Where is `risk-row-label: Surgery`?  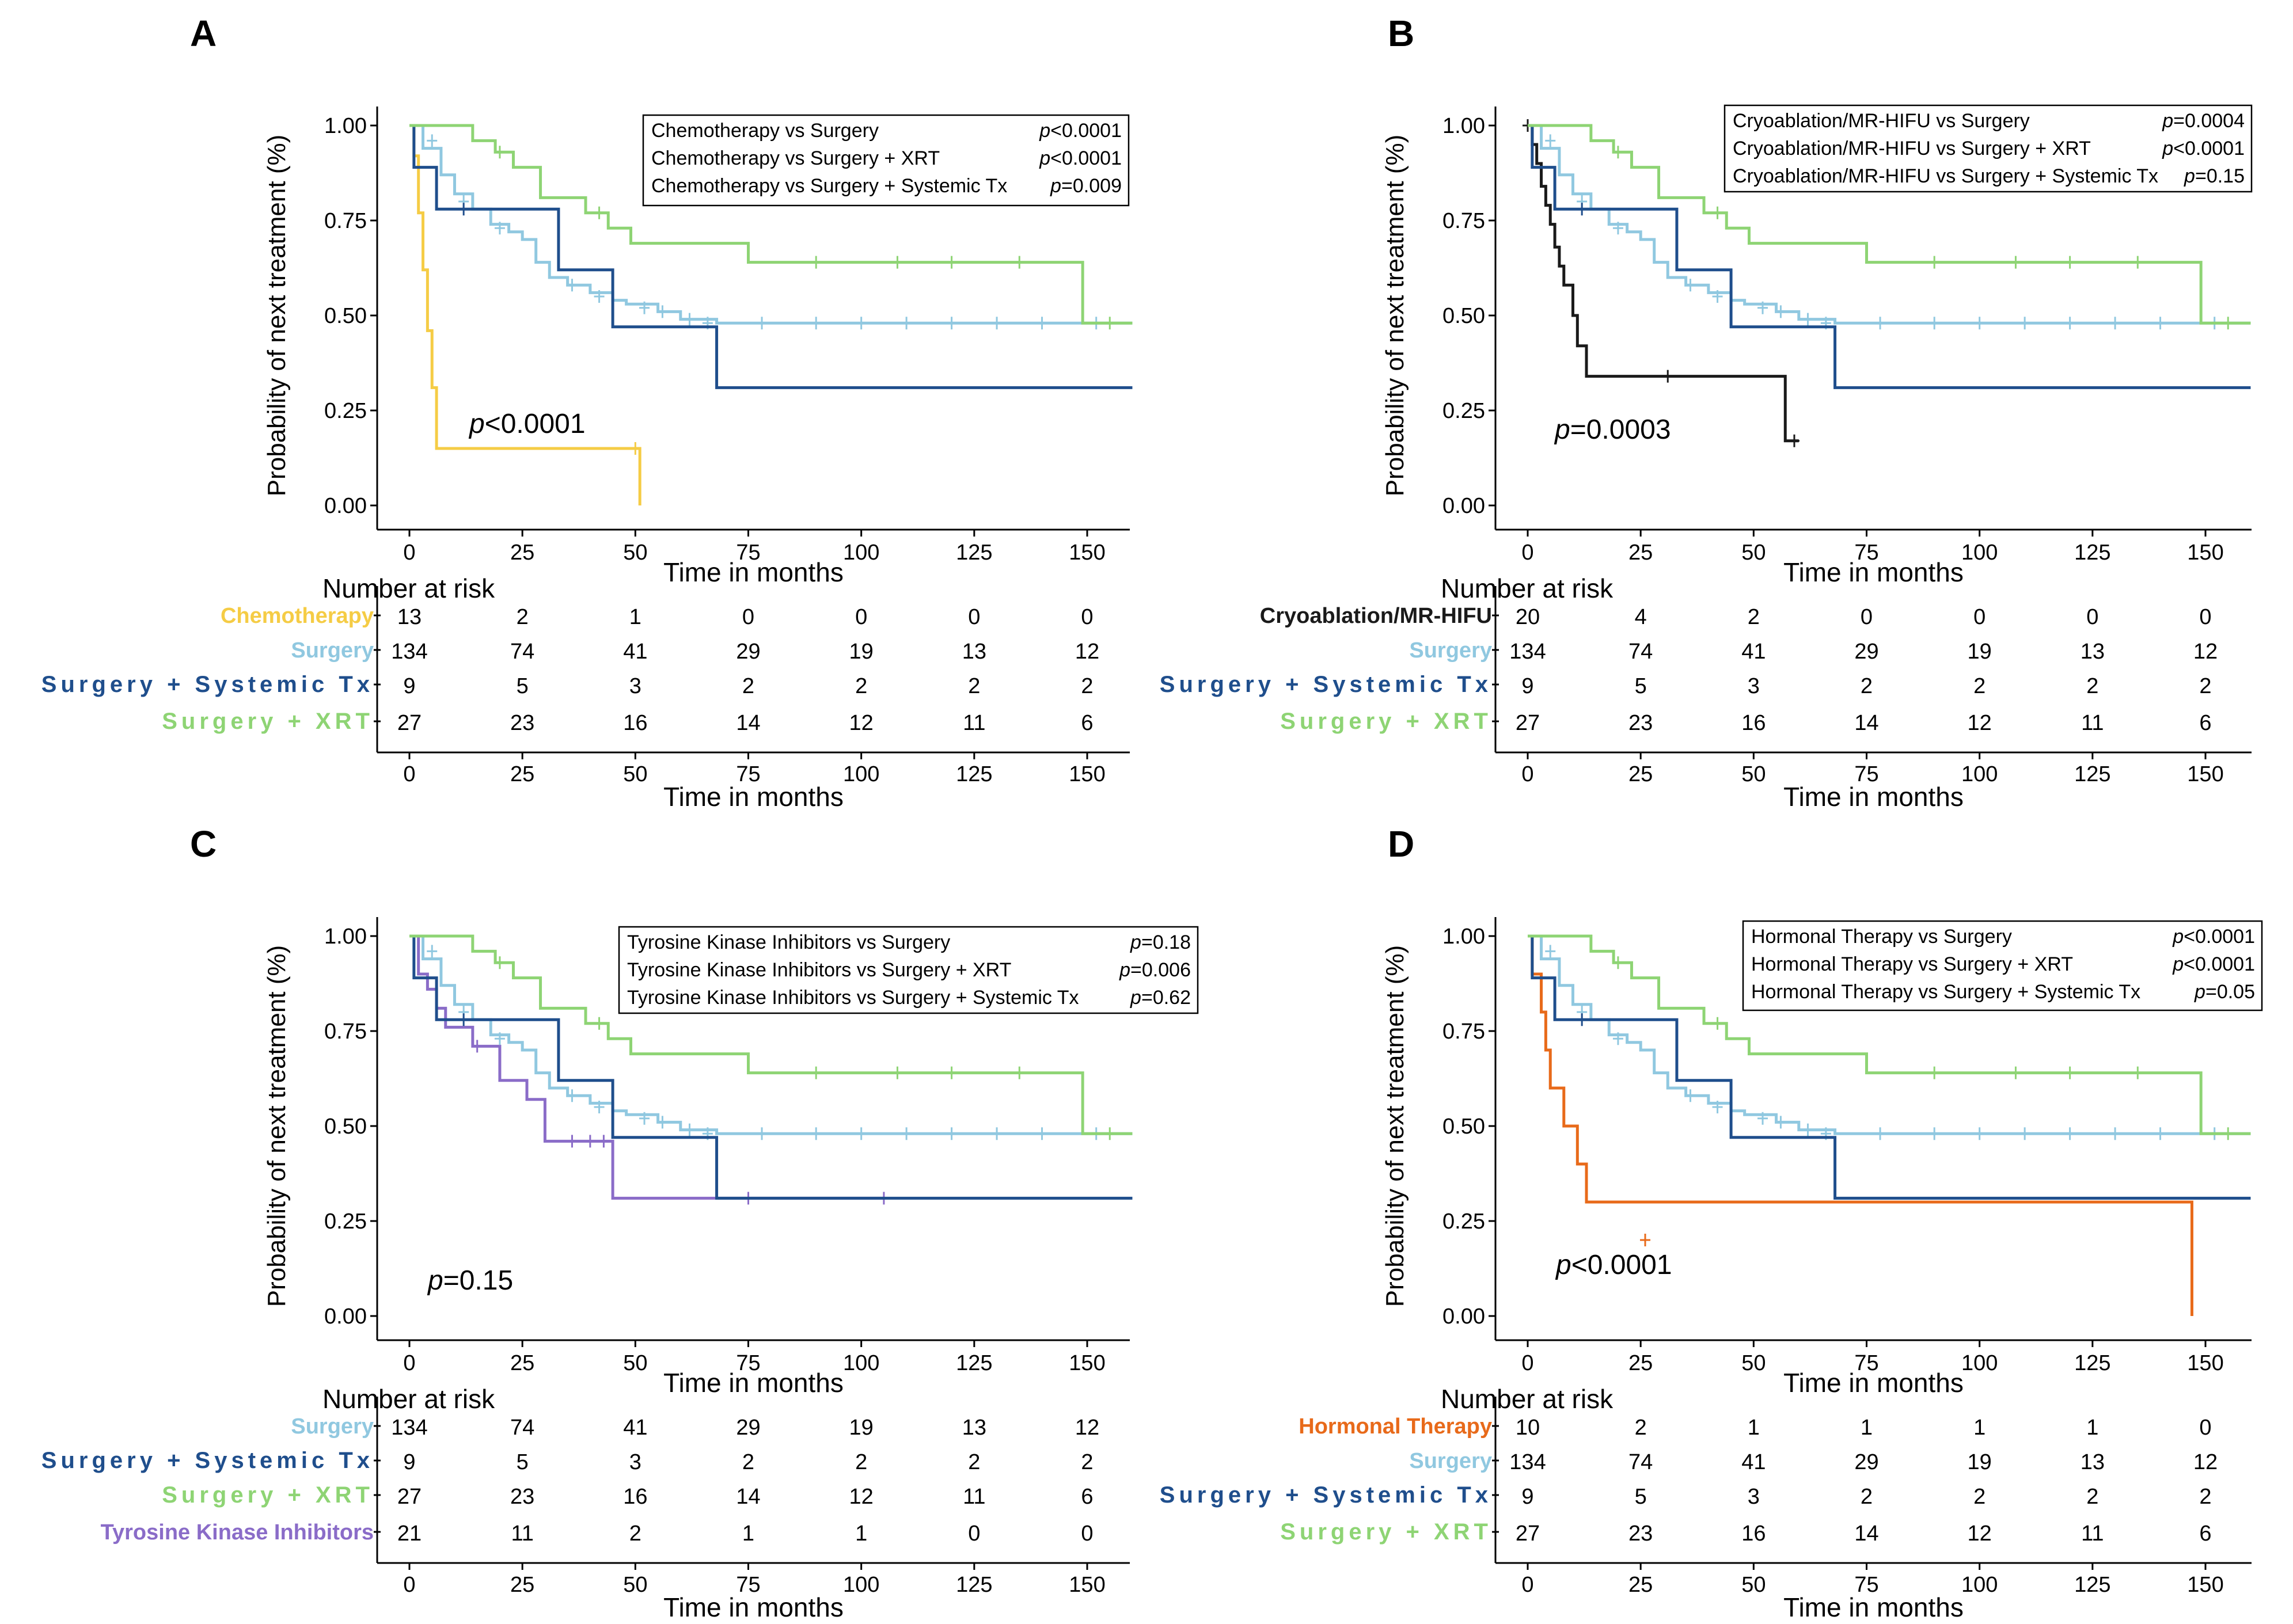 risk-row-label: Surgery is located at coordinates (1451, 1461).